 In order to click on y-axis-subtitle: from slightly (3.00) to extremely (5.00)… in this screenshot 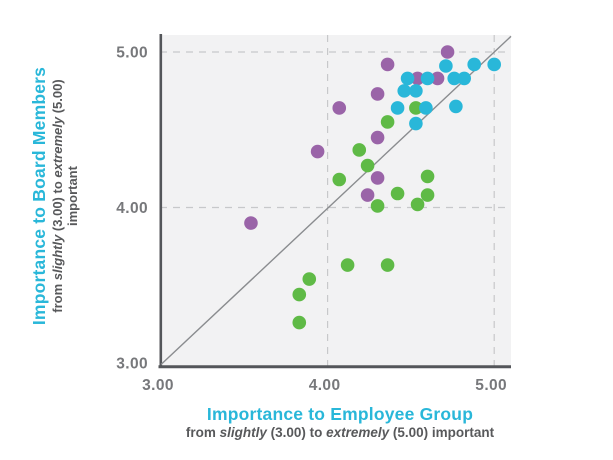, I will do `click(65, 196)`.